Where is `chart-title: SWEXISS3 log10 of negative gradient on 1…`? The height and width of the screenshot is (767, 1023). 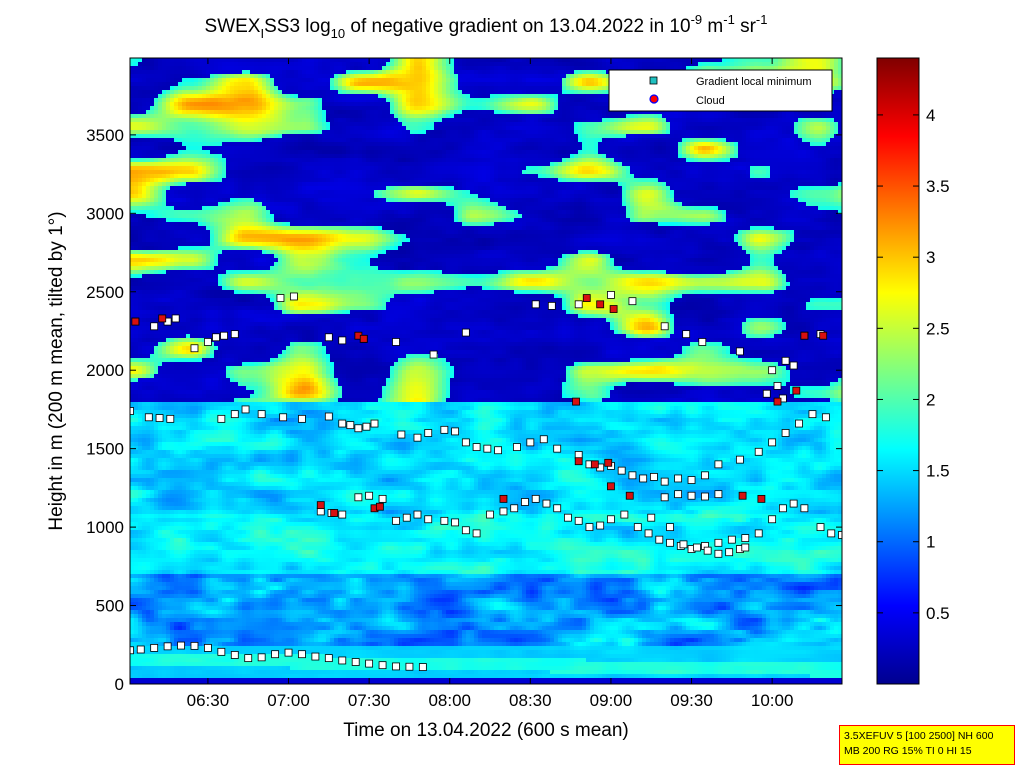 chart-title: SWEXISS3 log10 of negative gradient on 1… is located at coordinates (486, 26).